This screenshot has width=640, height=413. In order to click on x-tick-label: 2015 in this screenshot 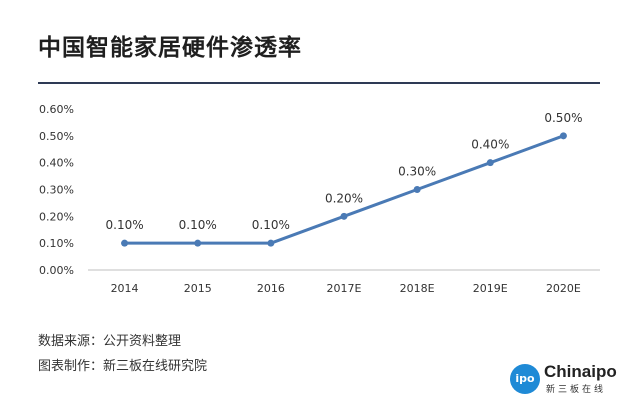, I will do `click(198, 288)`.